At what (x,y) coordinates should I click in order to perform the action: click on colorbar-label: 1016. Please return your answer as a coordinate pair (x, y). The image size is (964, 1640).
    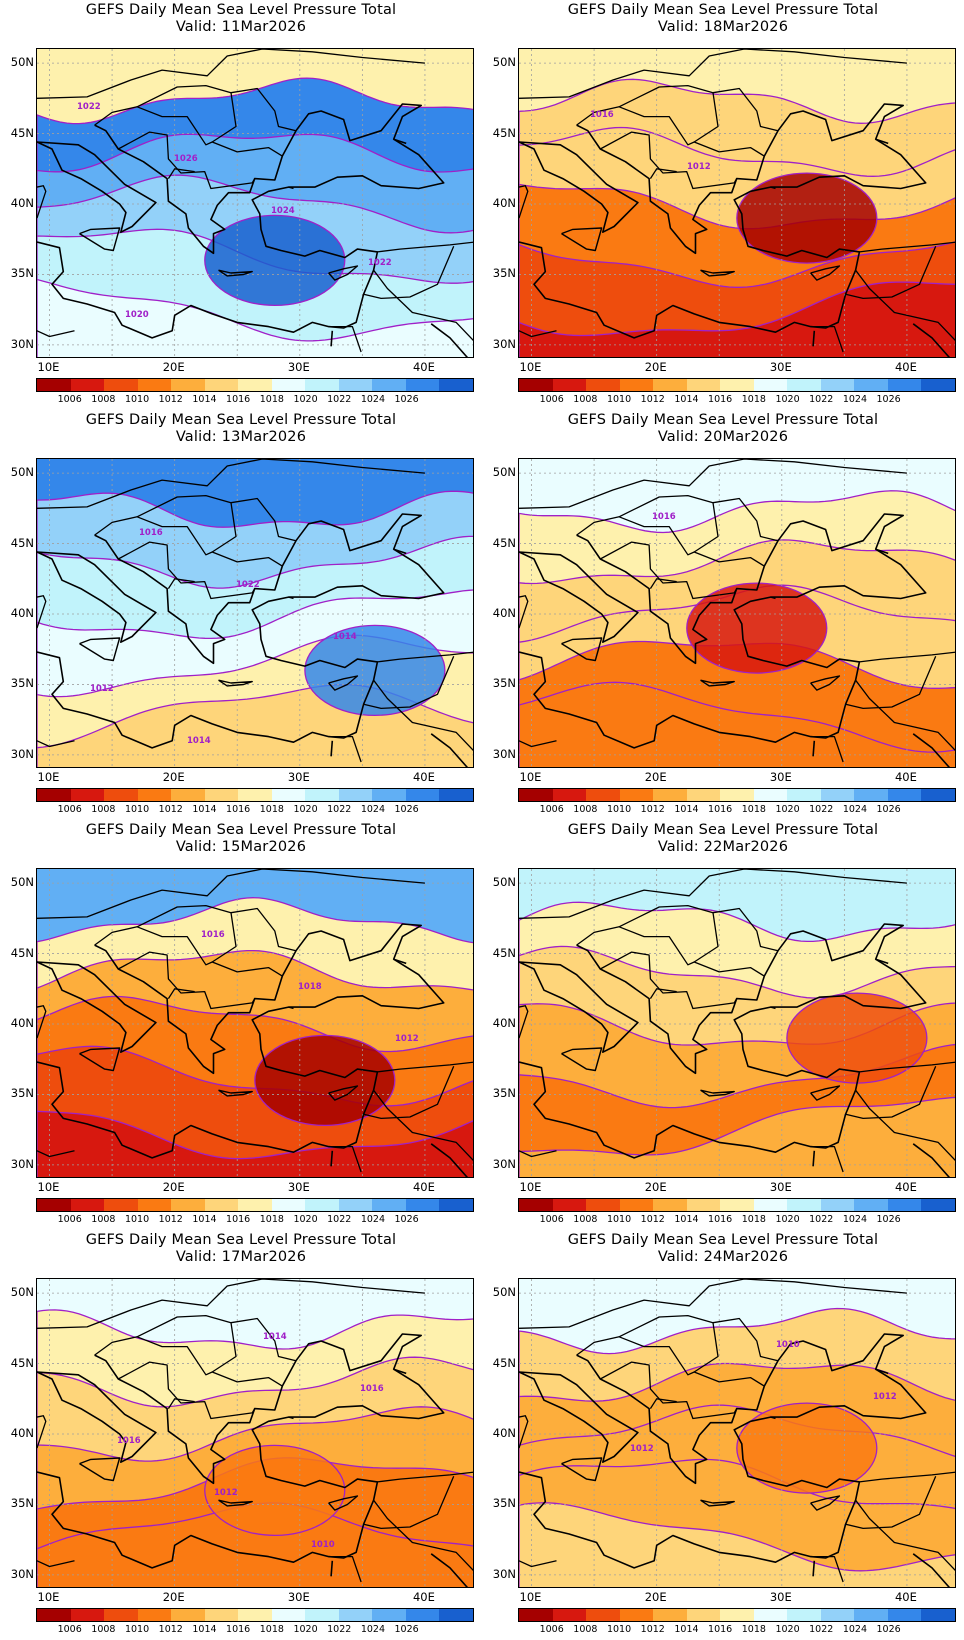
    Looking at the image, I should click on (720, 1219).